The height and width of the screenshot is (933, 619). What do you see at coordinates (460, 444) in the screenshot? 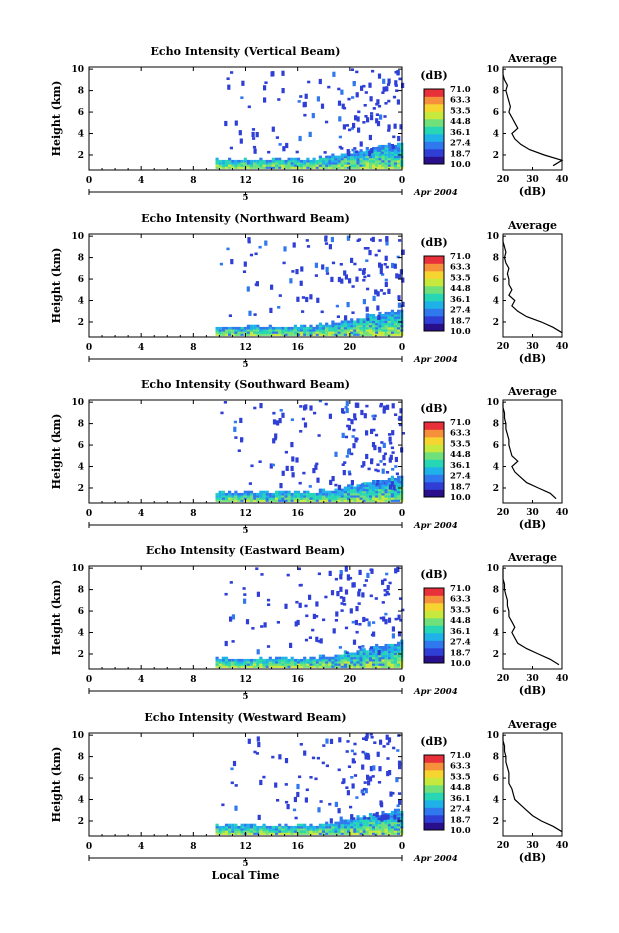
I see `colorbar-tick-label: 53.5` at bounding box center [460, 444].